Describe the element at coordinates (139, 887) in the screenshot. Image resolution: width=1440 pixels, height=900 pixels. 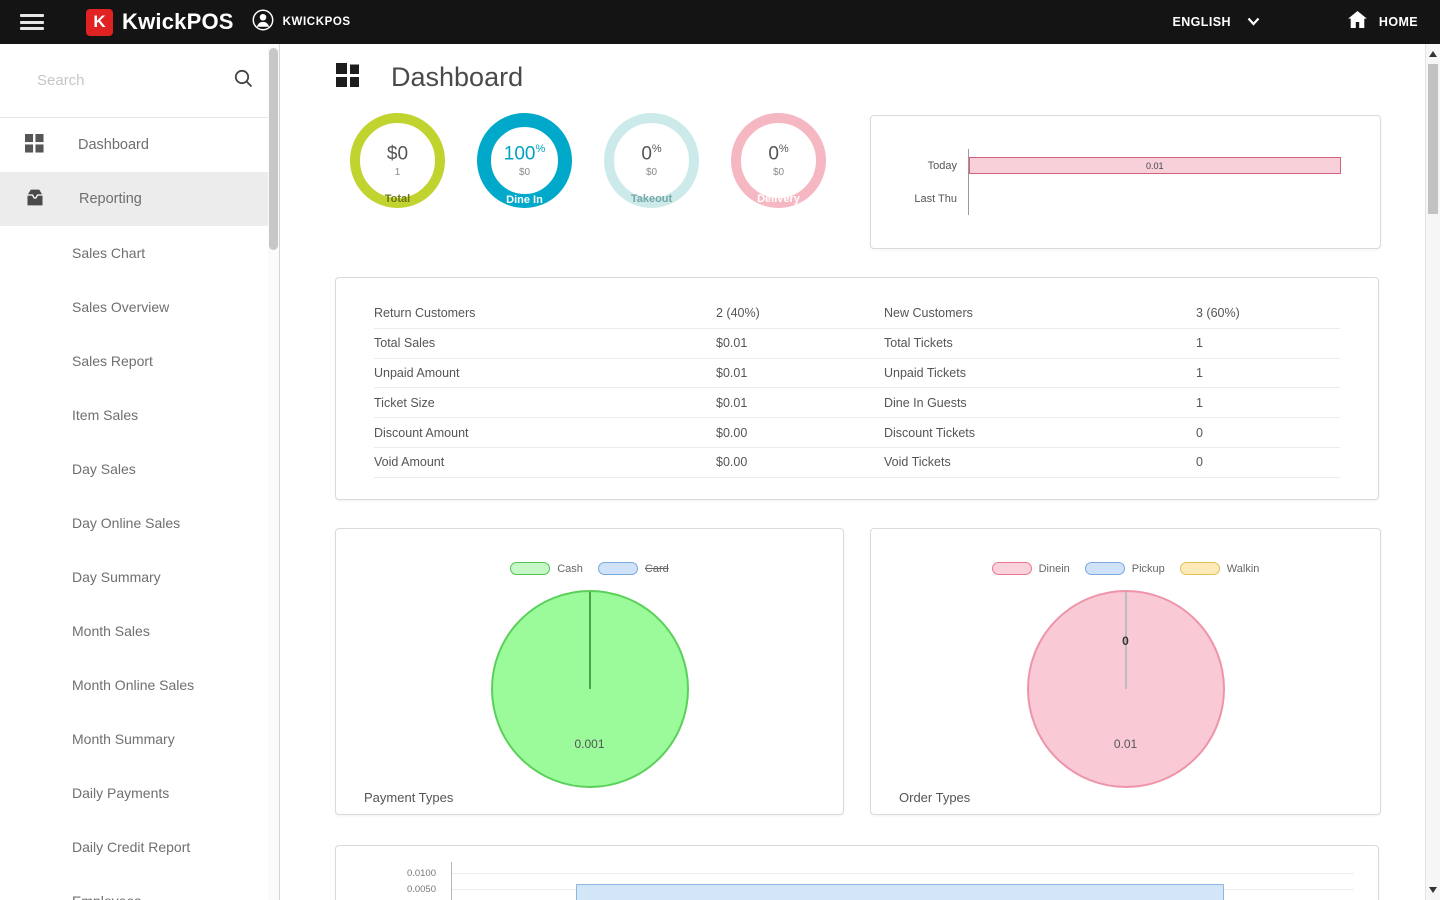
I see `sidebar-item-employees: Employees` at that location.